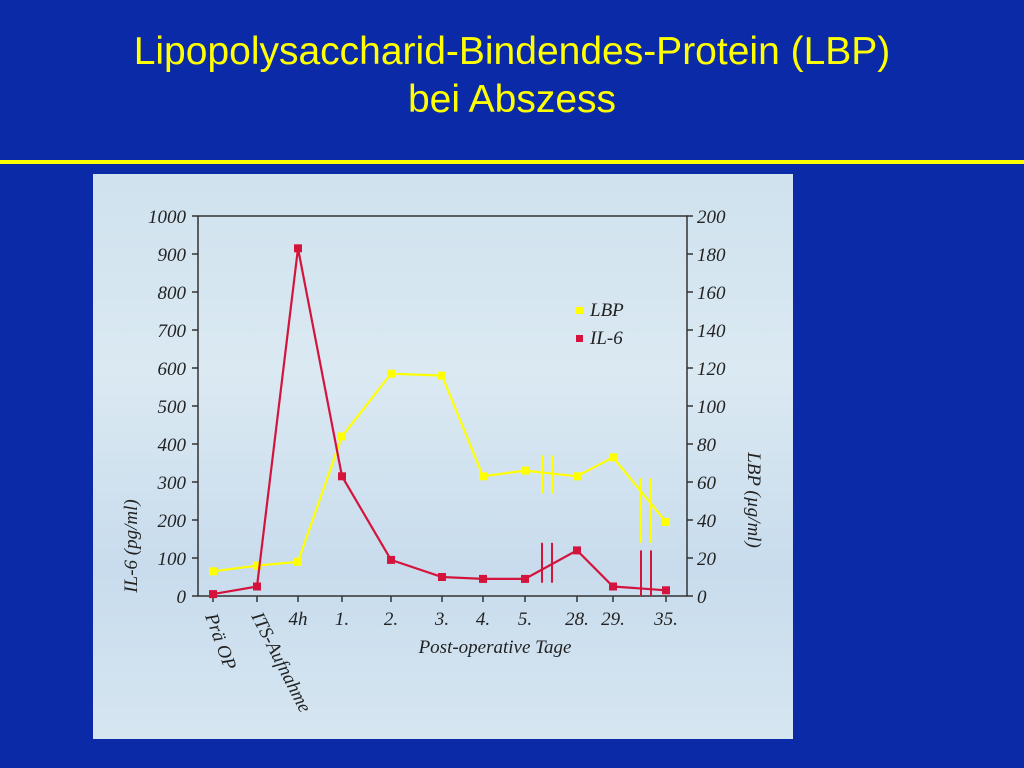 The image size is (1024, 768). What do you see at coordinates (707, 445) in the screenshot?
I see `y-right-tick-label: 80` at bounding box center [707, 445].